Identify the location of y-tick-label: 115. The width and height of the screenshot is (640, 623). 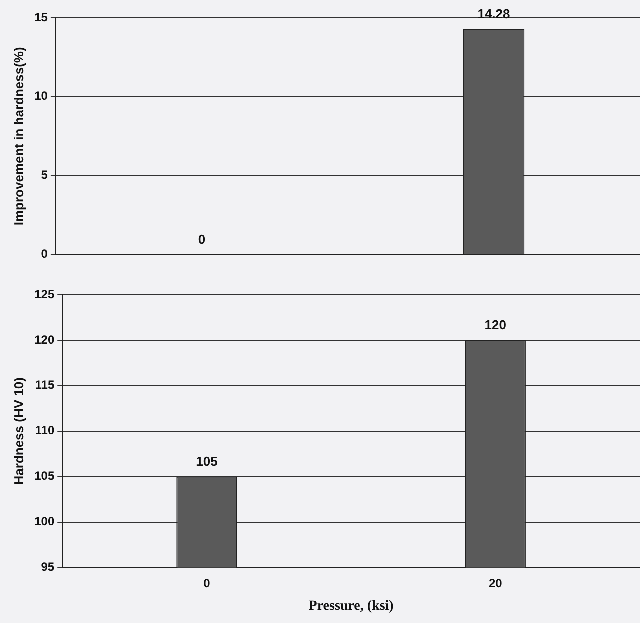
(45, 385).